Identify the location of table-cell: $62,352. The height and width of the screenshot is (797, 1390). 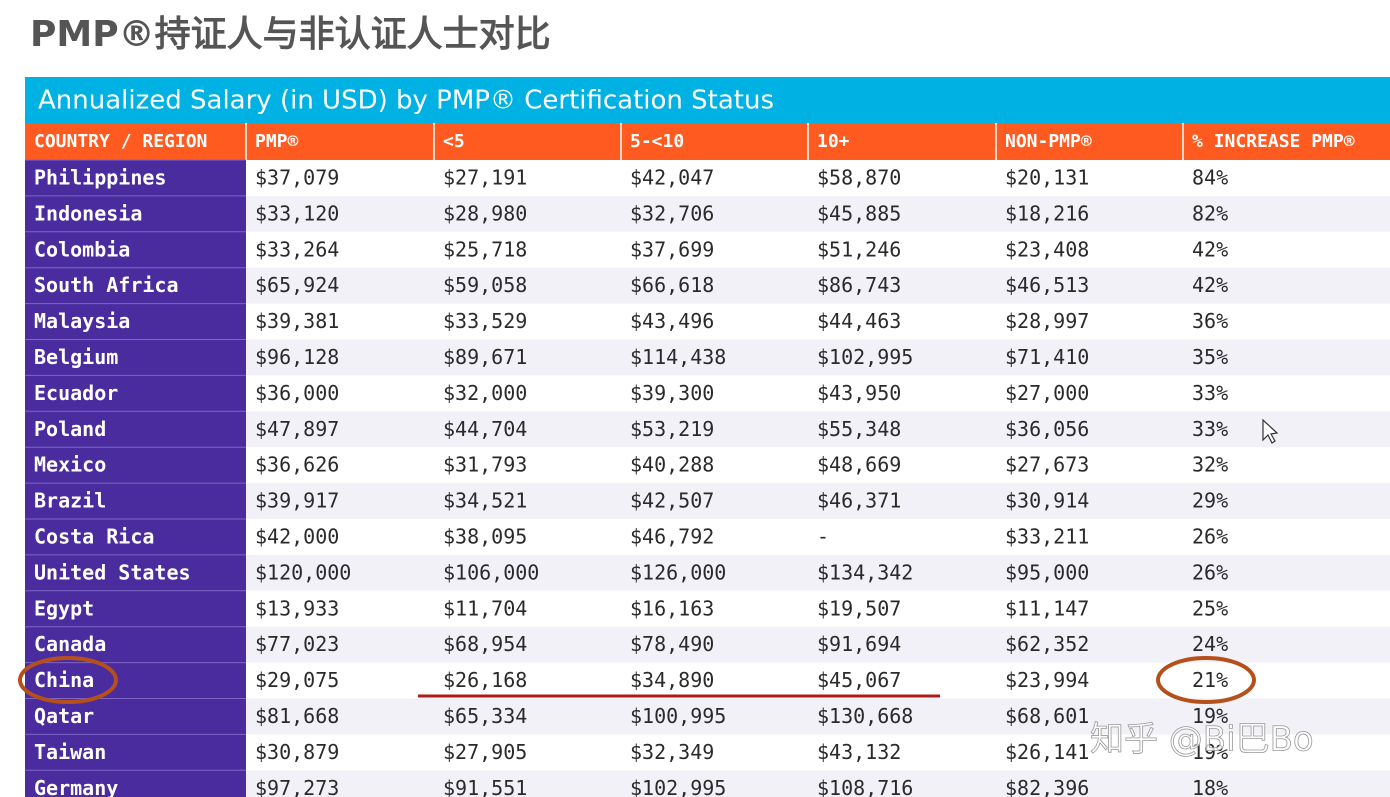
(1047, 644).